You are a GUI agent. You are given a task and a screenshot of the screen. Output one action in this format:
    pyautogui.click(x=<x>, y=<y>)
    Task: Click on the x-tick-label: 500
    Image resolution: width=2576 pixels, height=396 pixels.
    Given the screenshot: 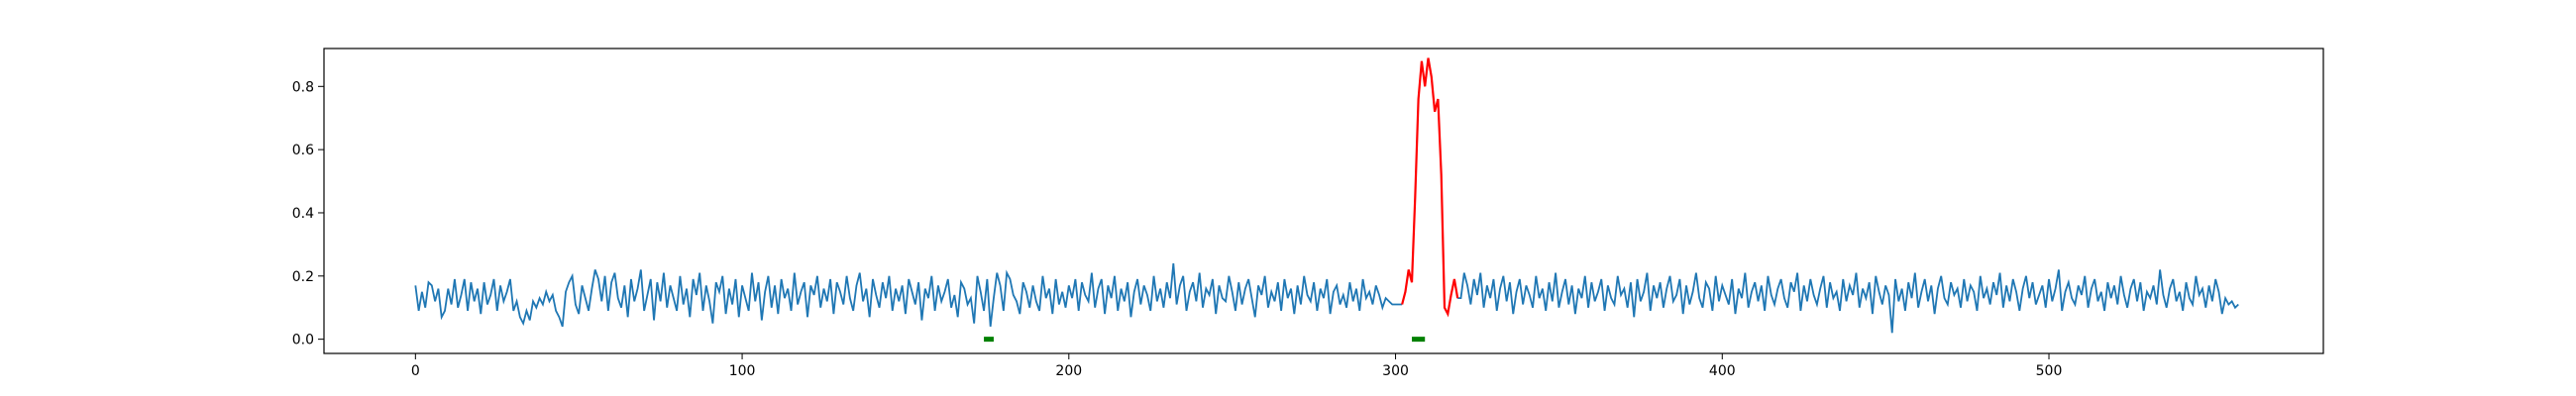 What is the action you would take?
    pyautogui.click(x=2050, y=371)
    